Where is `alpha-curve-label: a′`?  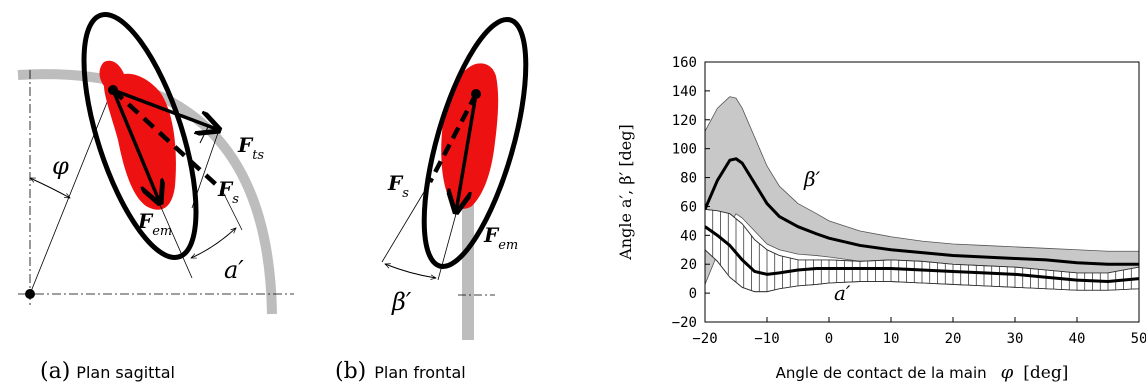 alpha-curve-label: a′ is located at coordinates (842, 293).